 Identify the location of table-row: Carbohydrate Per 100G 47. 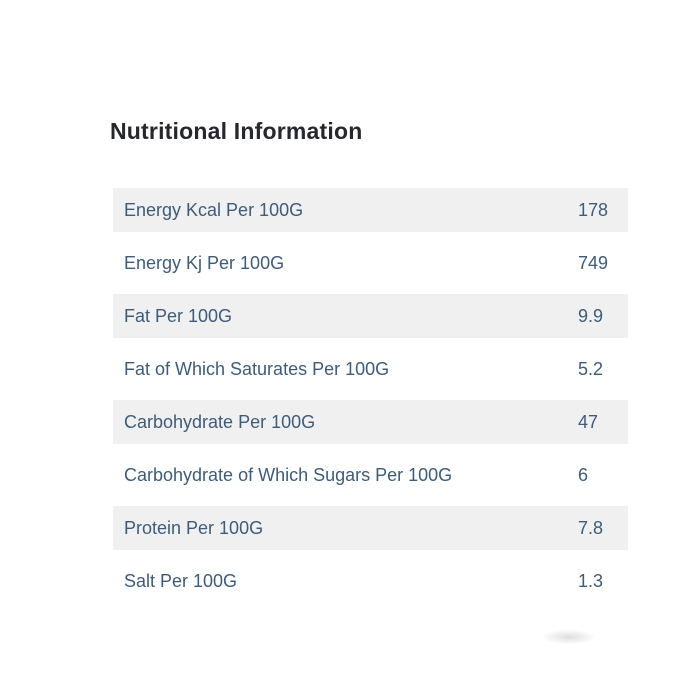
(370, 422).